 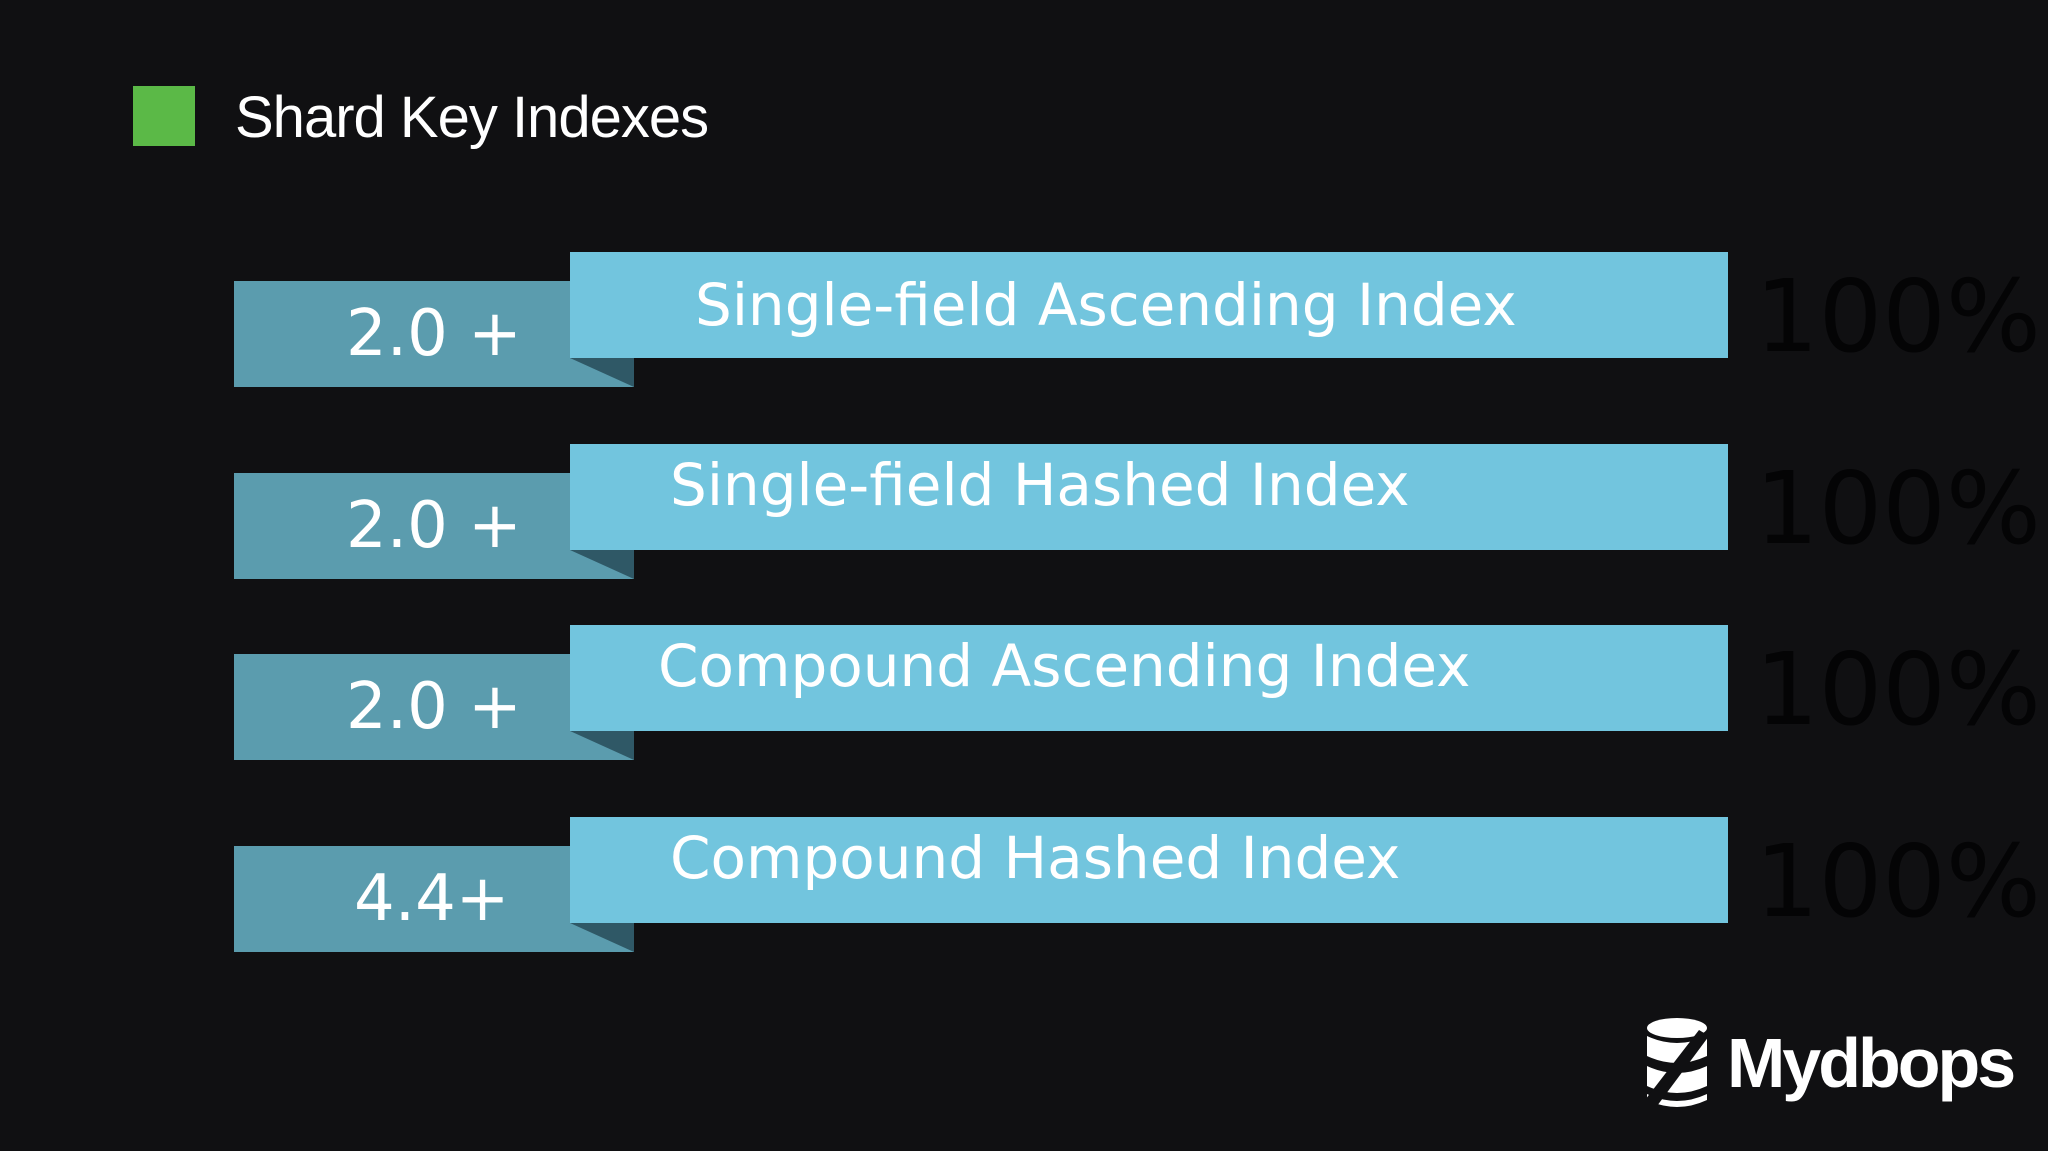 I want to click on index-bar: Compound Ascending Index, so click(x=1149, y=678).